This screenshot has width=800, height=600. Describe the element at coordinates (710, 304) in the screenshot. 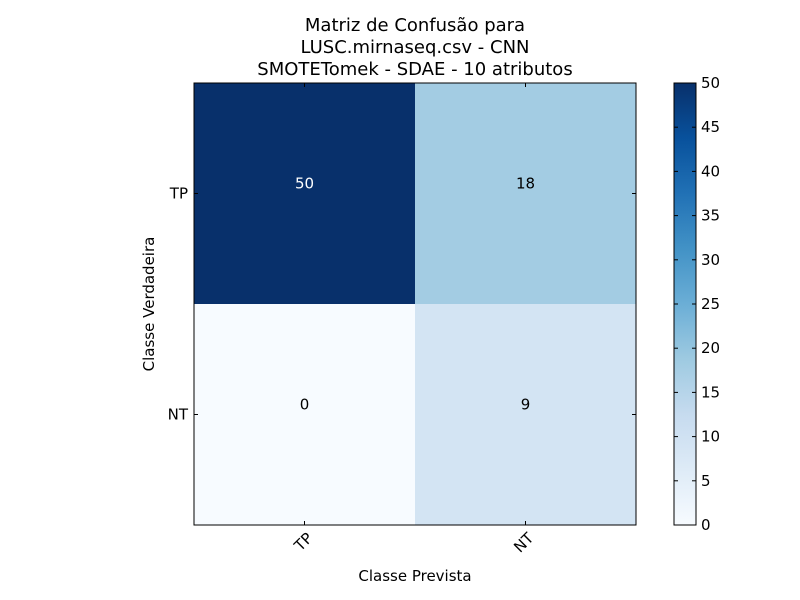

I see `colorbar-tick-label-5: 25` at that location.